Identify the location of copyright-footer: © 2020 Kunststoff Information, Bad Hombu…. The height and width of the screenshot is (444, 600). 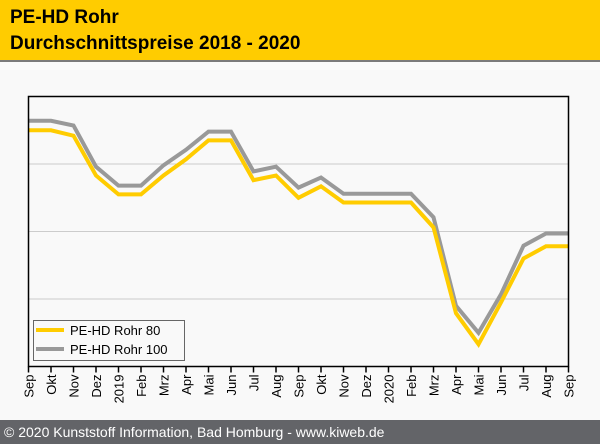
(300, 432).